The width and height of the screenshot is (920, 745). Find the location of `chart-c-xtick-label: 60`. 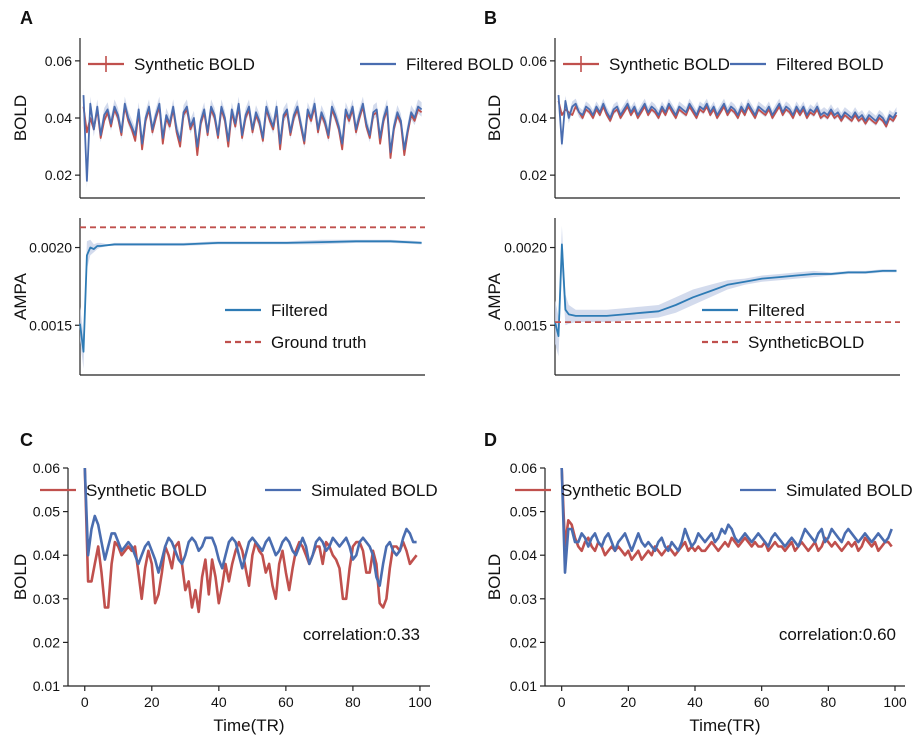

chart-c-xtick-label: 60 is located at coordinates (286, 702).